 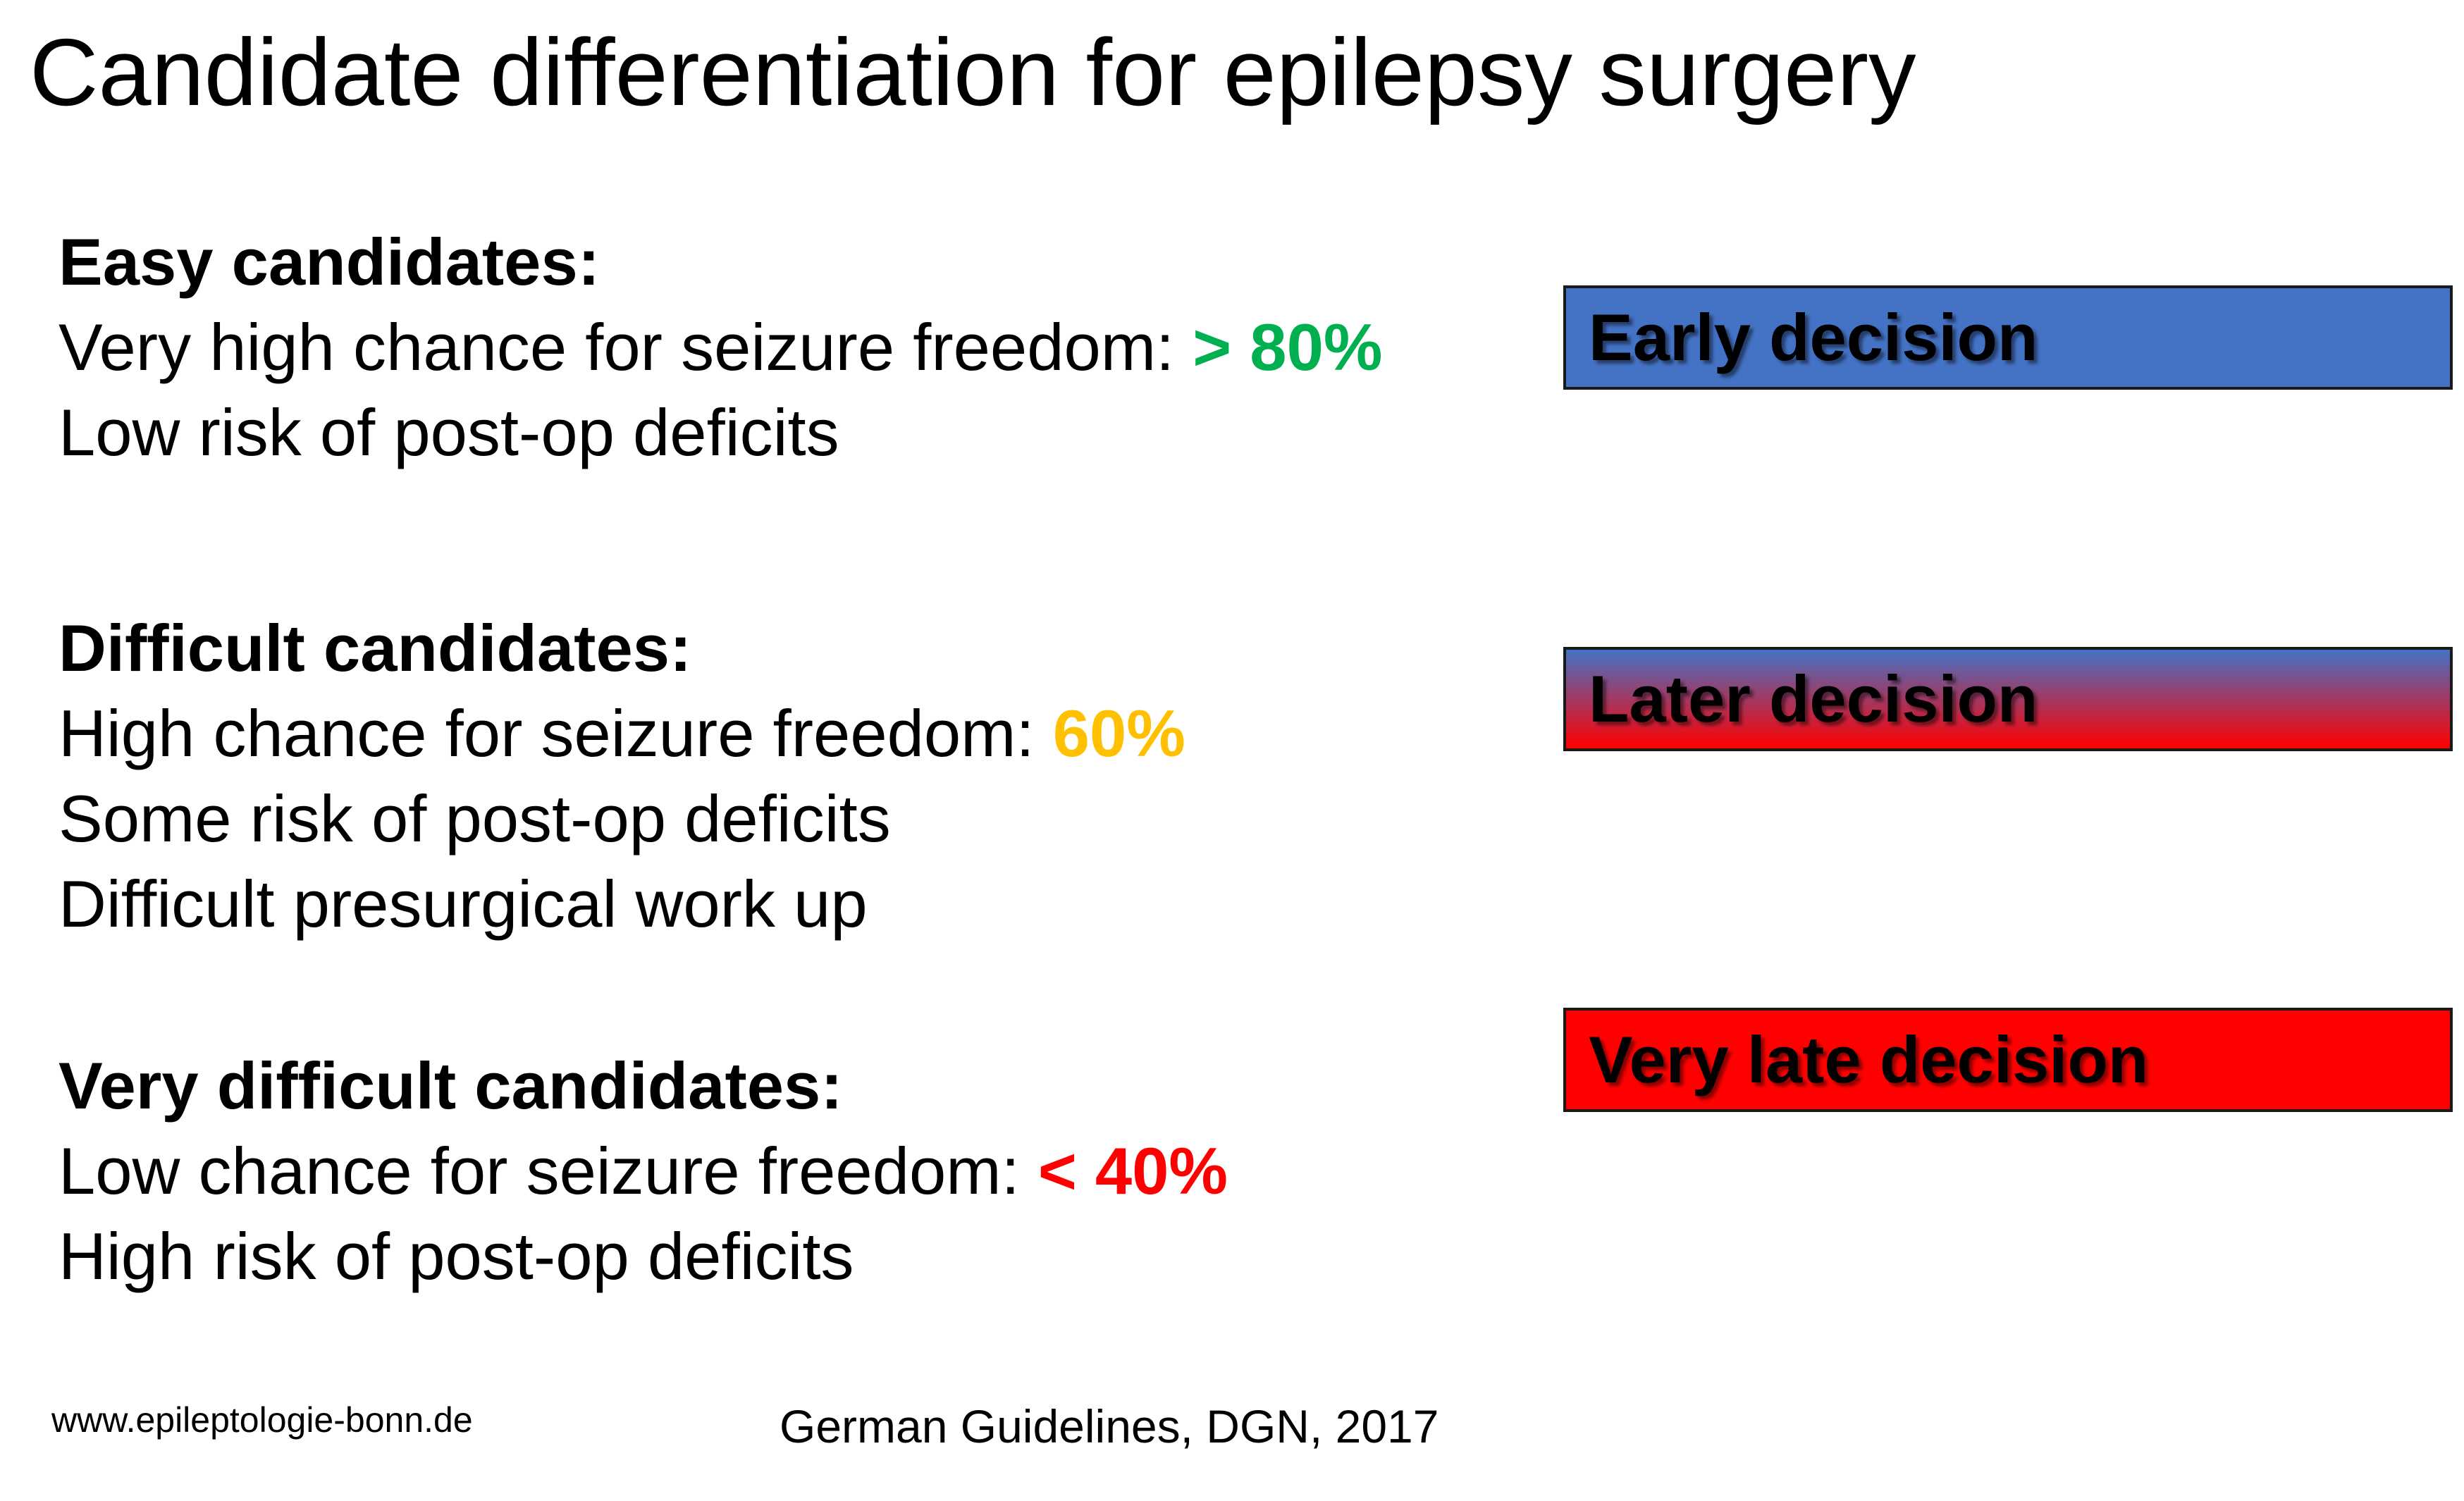 I want to click on website-link: www.epileptologie-bonn.de, so click(x=262, y=1420).